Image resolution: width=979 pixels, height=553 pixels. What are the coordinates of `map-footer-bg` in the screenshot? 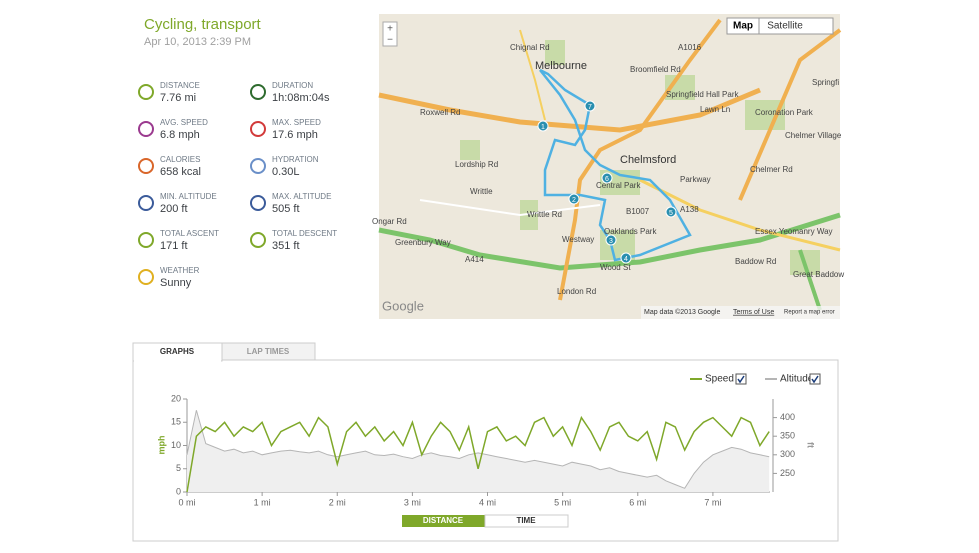 It's located at (740, 312).